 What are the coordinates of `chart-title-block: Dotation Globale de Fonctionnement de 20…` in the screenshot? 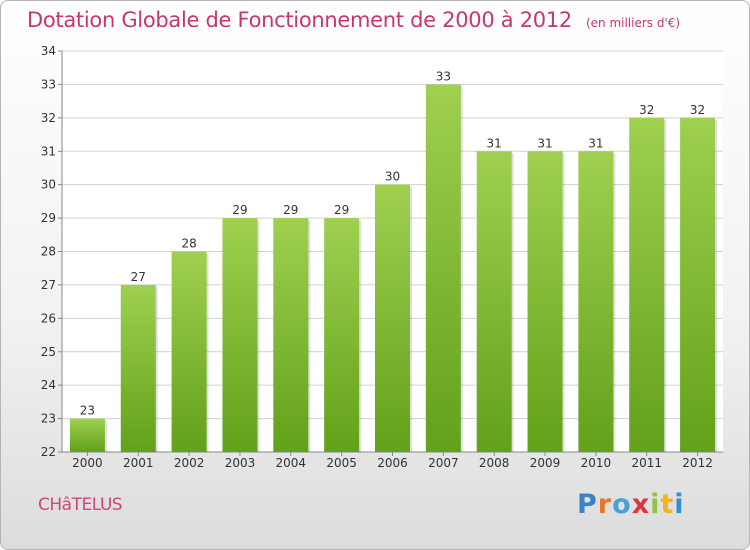 It's located at (353, 20).